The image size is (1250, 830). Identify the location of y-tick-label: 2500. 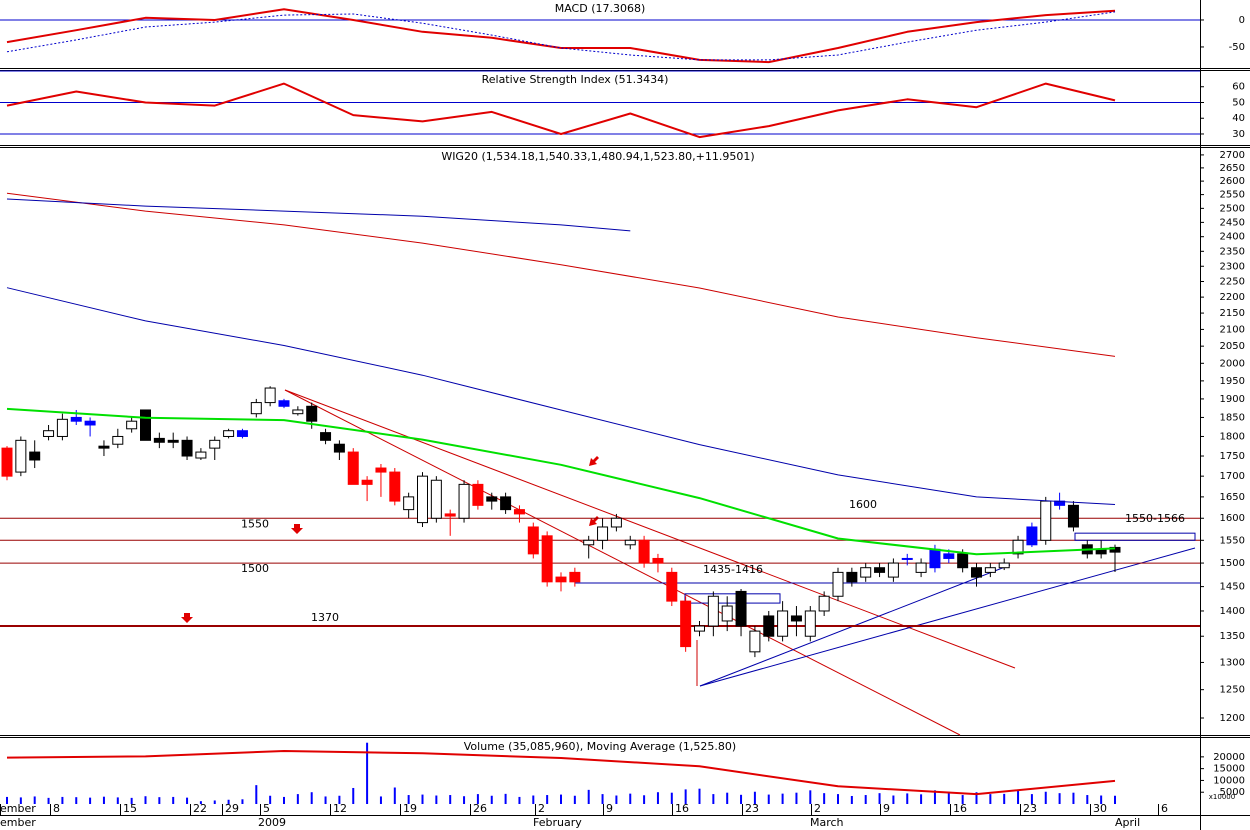
(1232, 208).